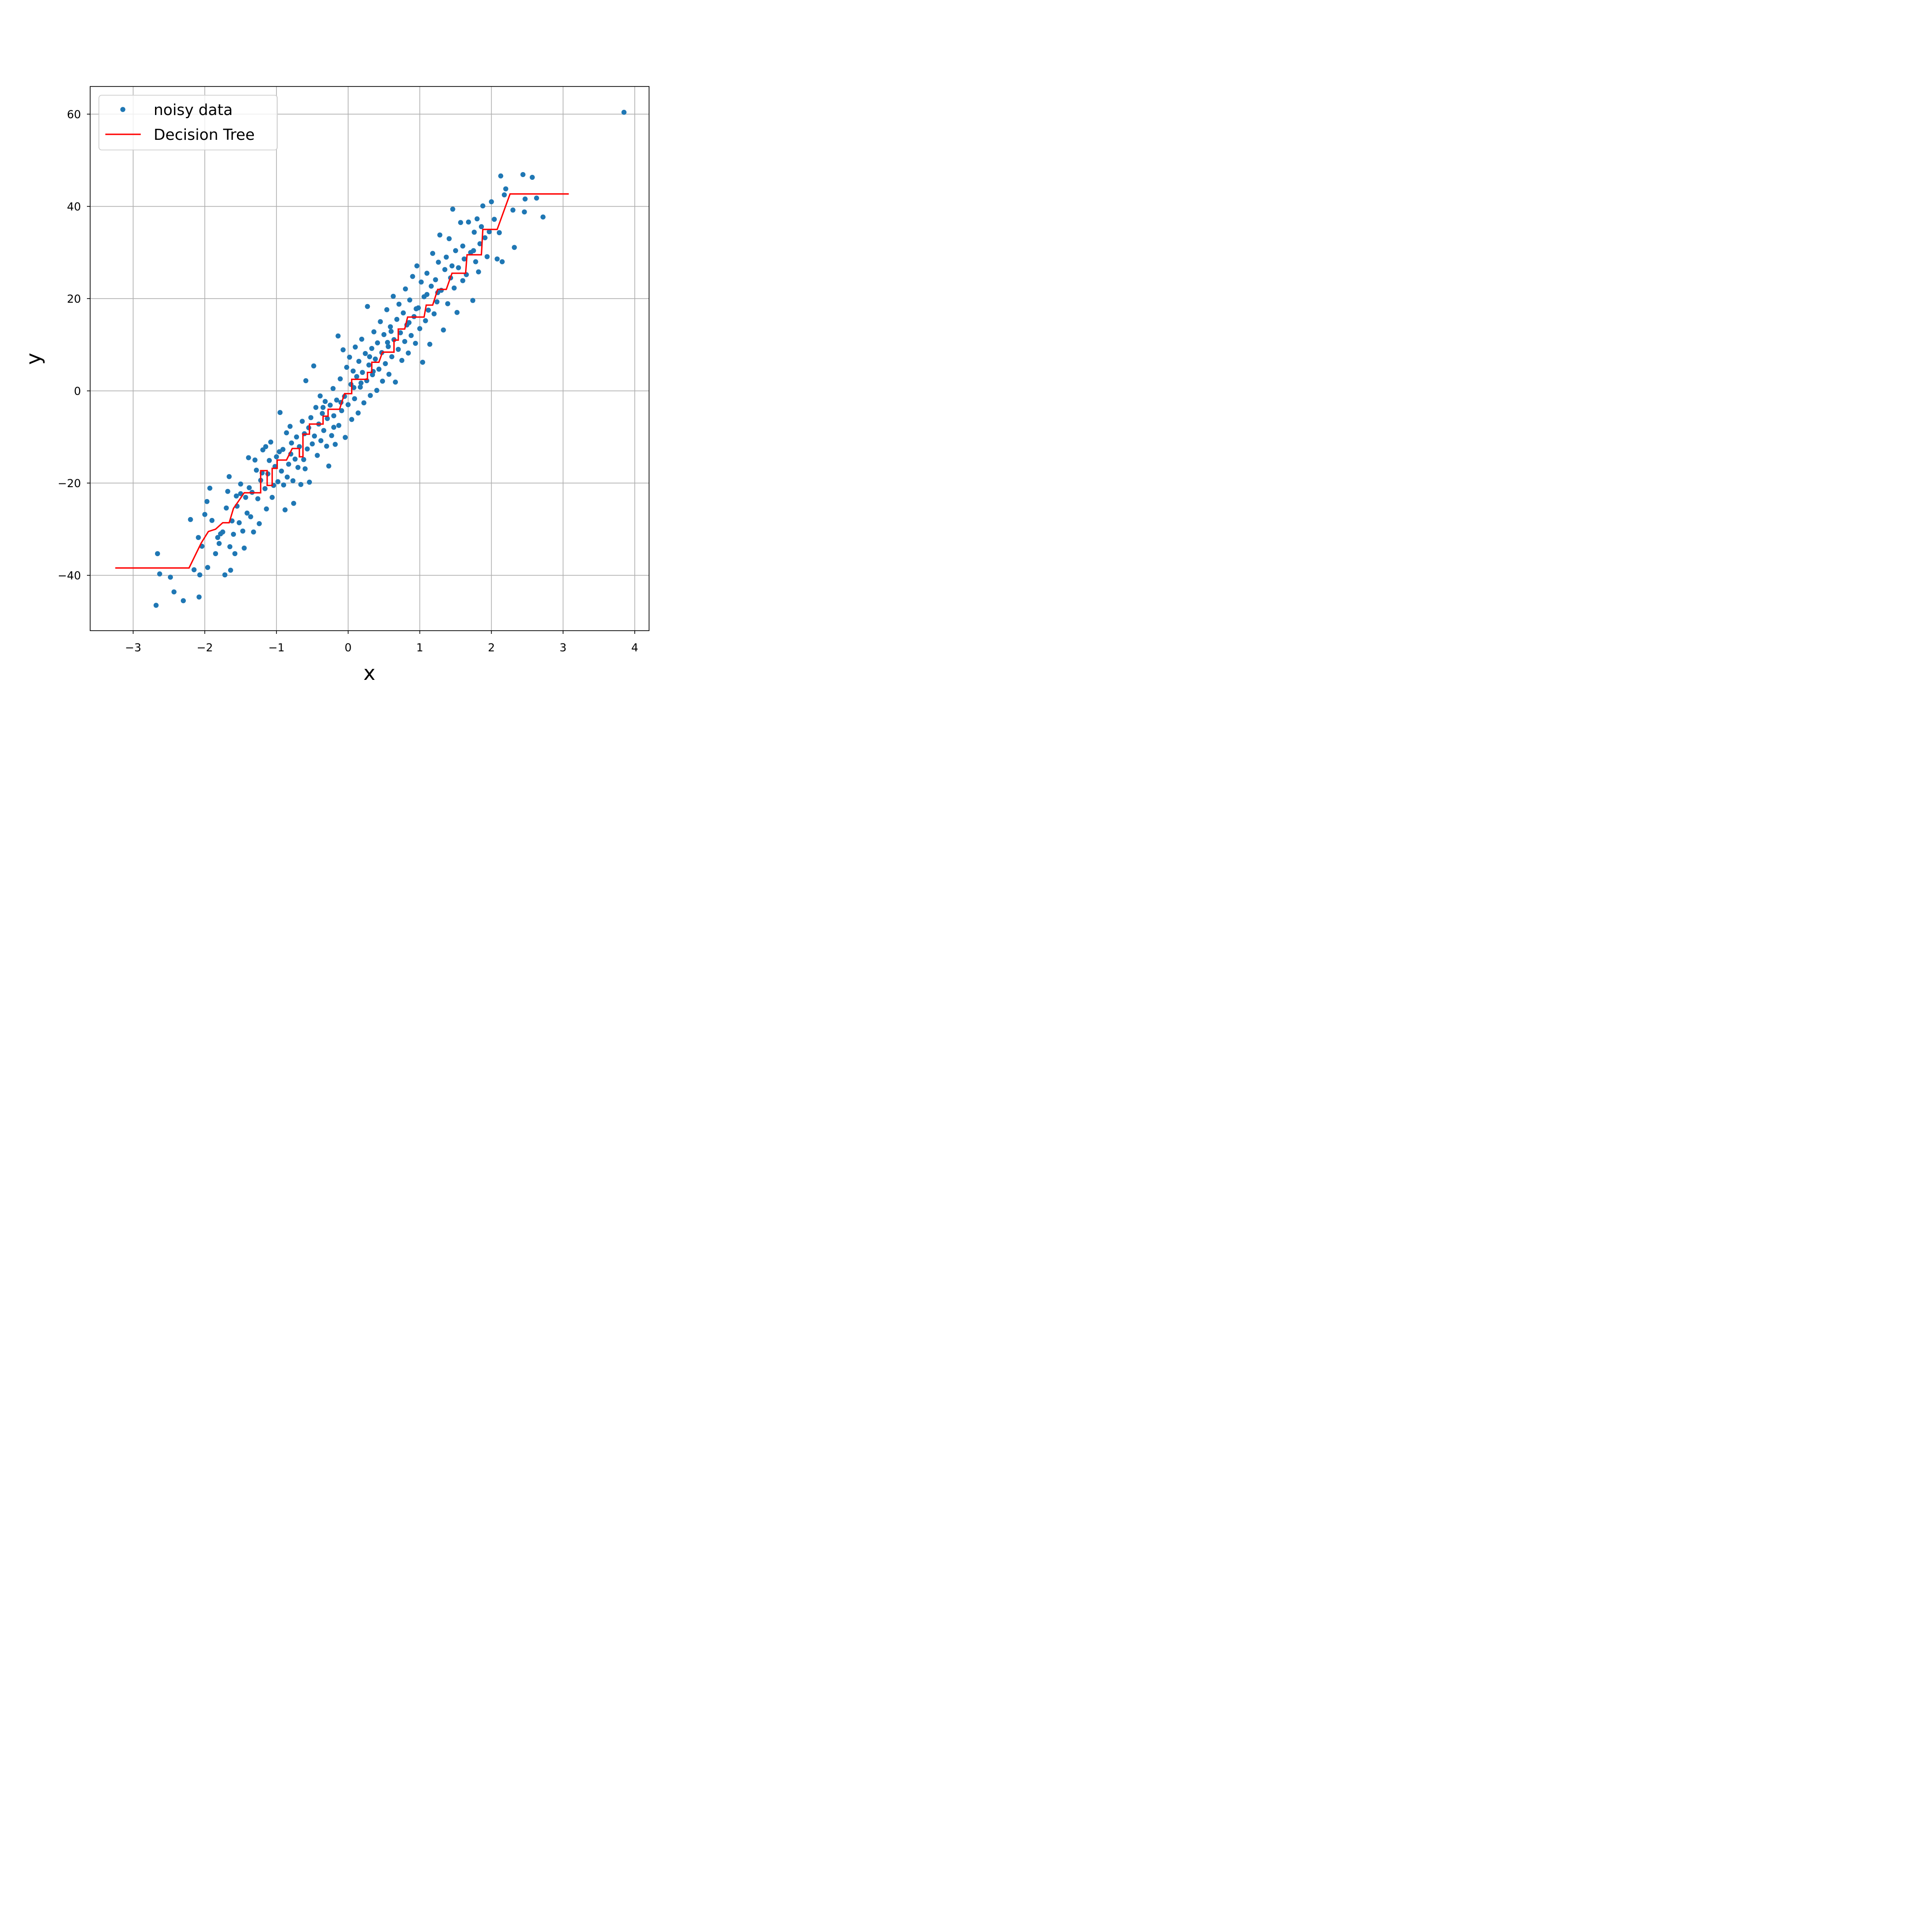  What do you see at coordinates (369, 673) in the screenshot?
I see `x-axis-title: x` at bounding box center [369, 673].